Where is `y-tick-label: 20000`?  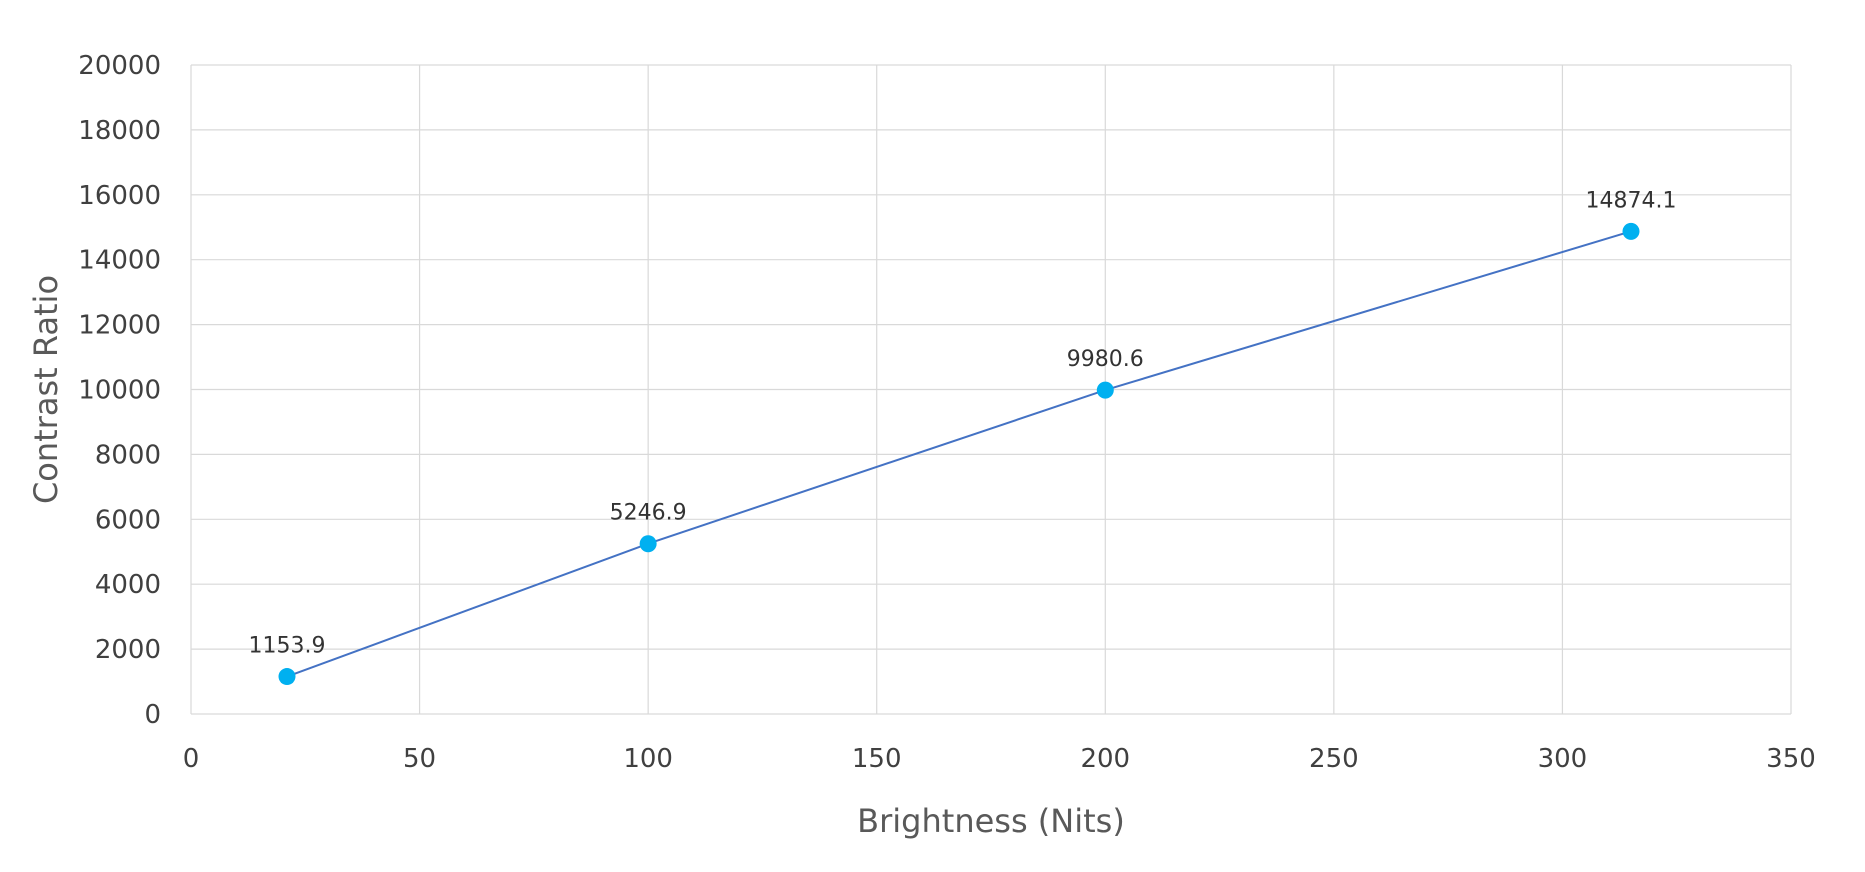
y-tick-label: 20000 is located at coordinates (119, 66).